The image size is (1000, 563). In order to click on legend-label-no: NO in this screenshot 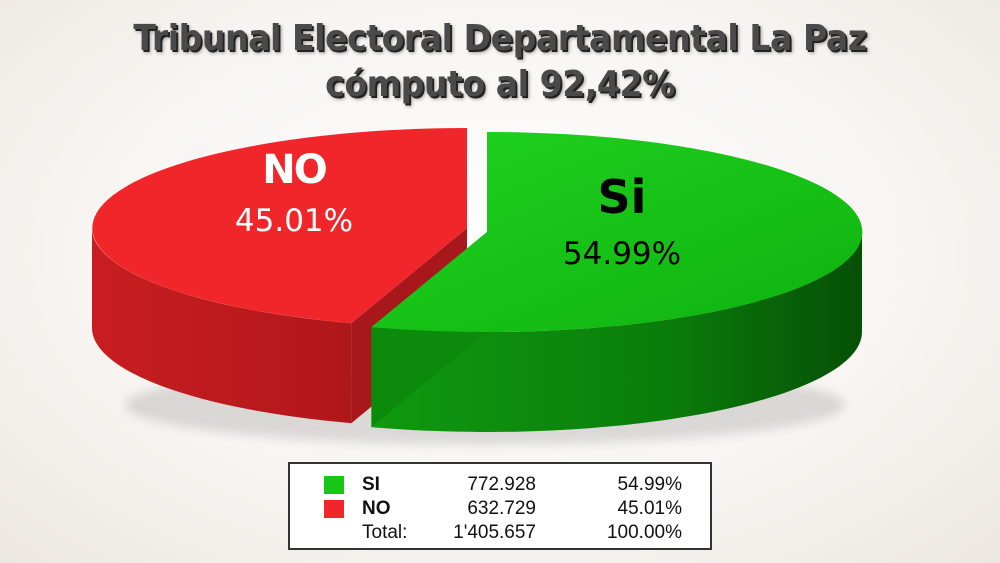, I will do `click(376, 508)`.